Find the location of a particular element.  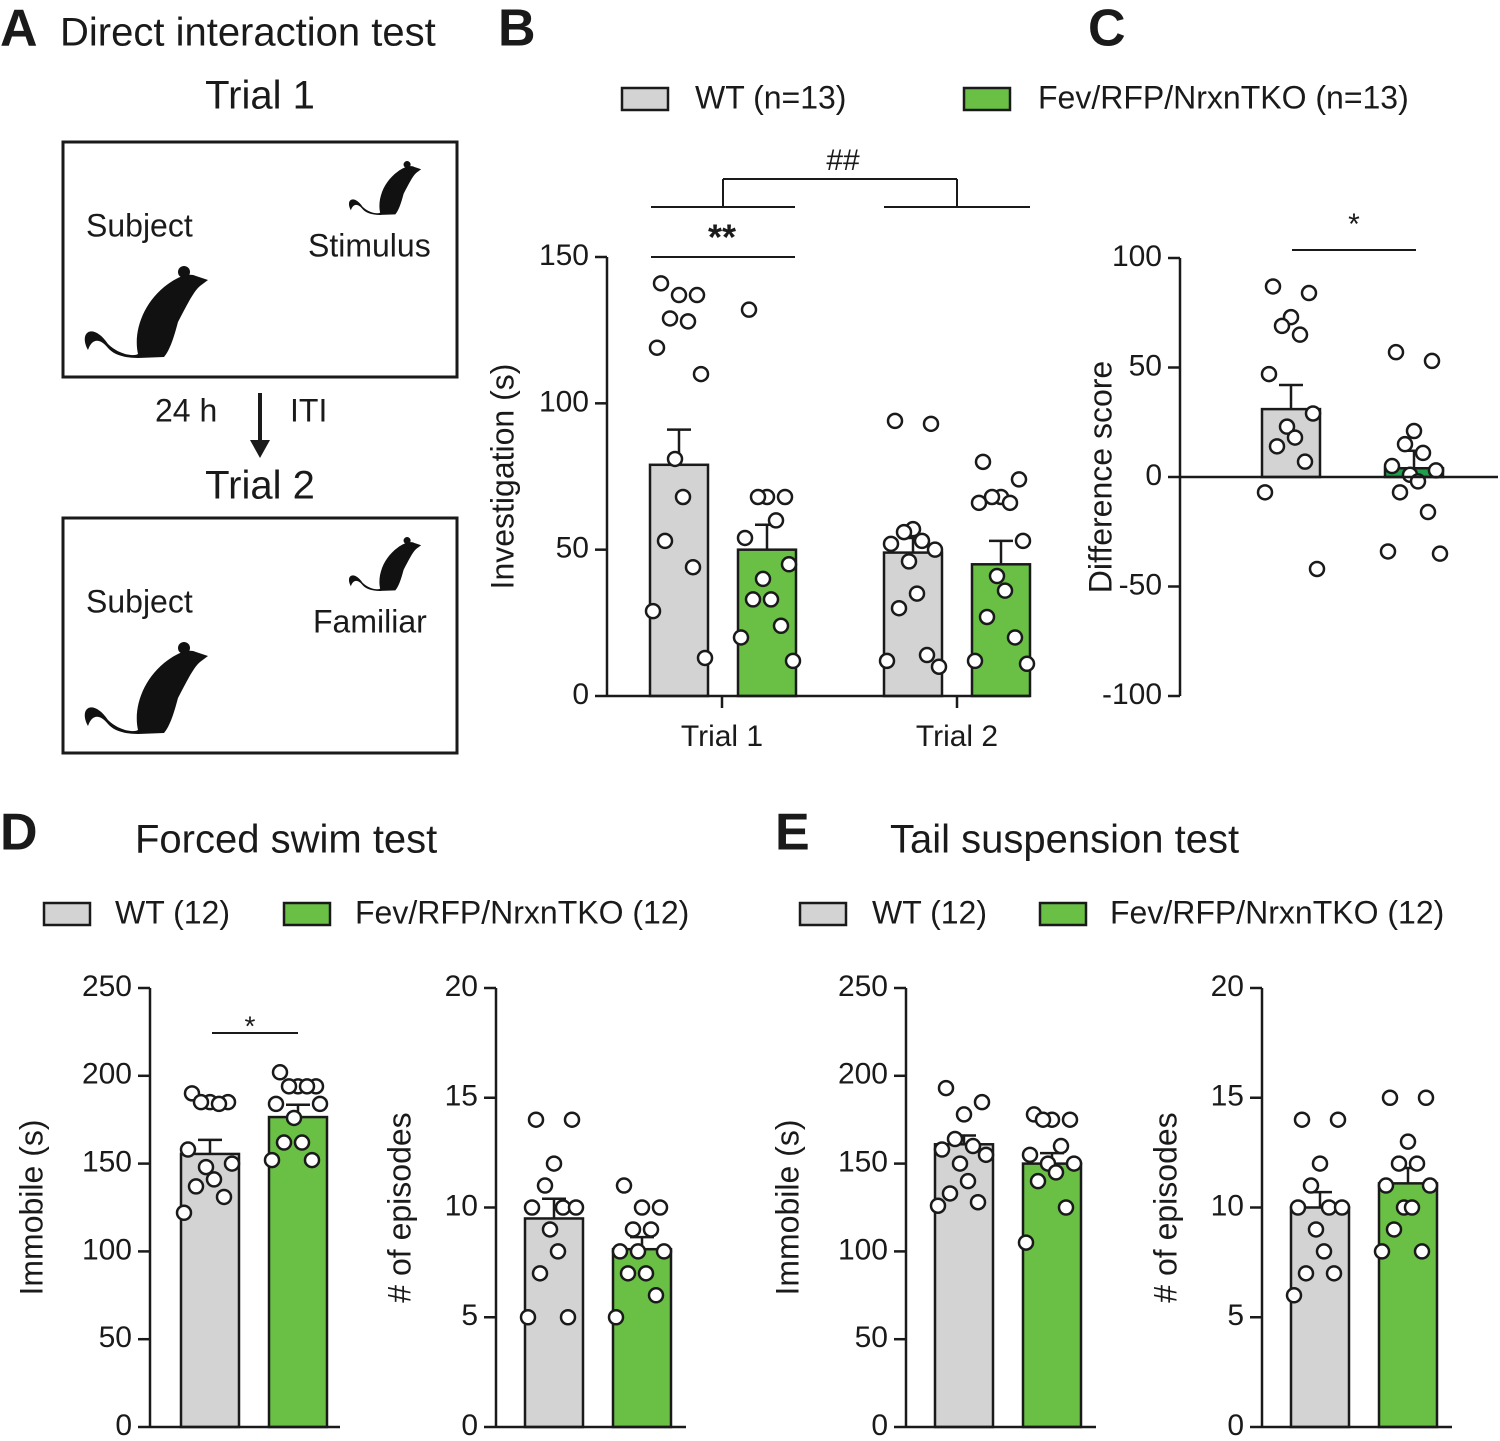

panel-label: D is located at coordinates (19, 833).